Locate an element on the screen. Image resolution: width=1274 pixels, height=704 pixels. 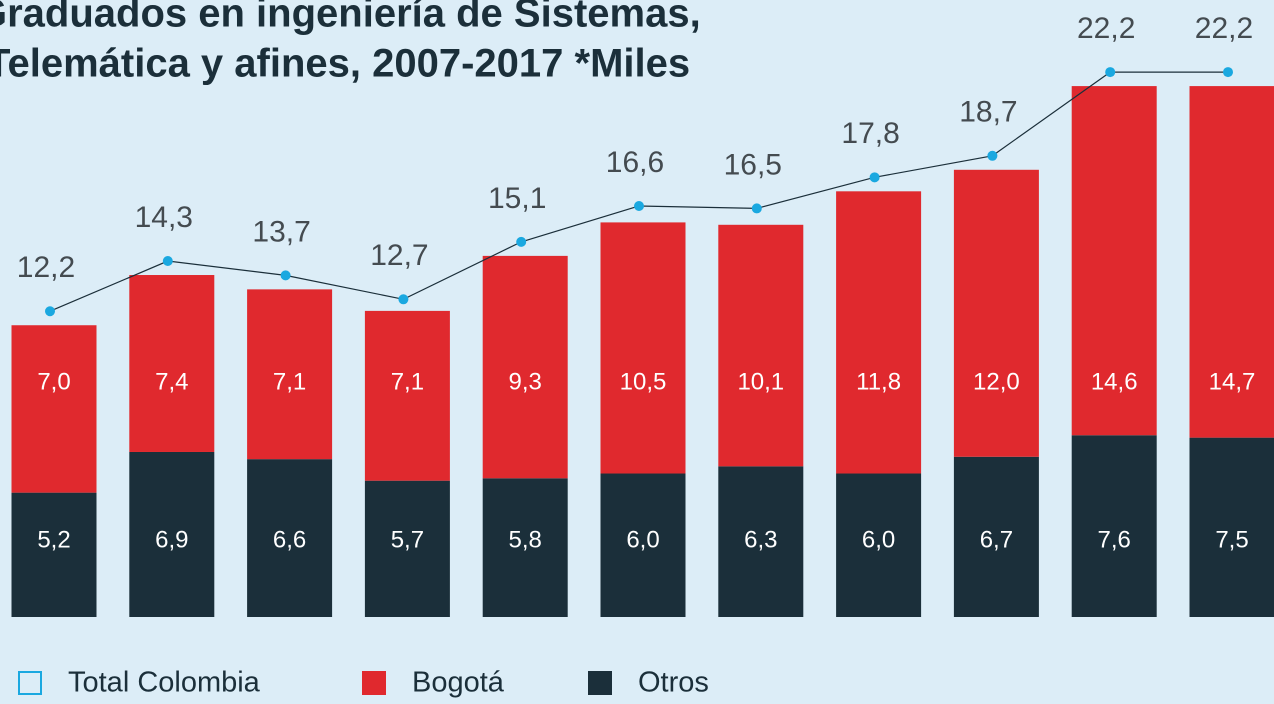
chart-title: Graduados en ingeniería de Sistemas, is located at coordinates (350, 18).